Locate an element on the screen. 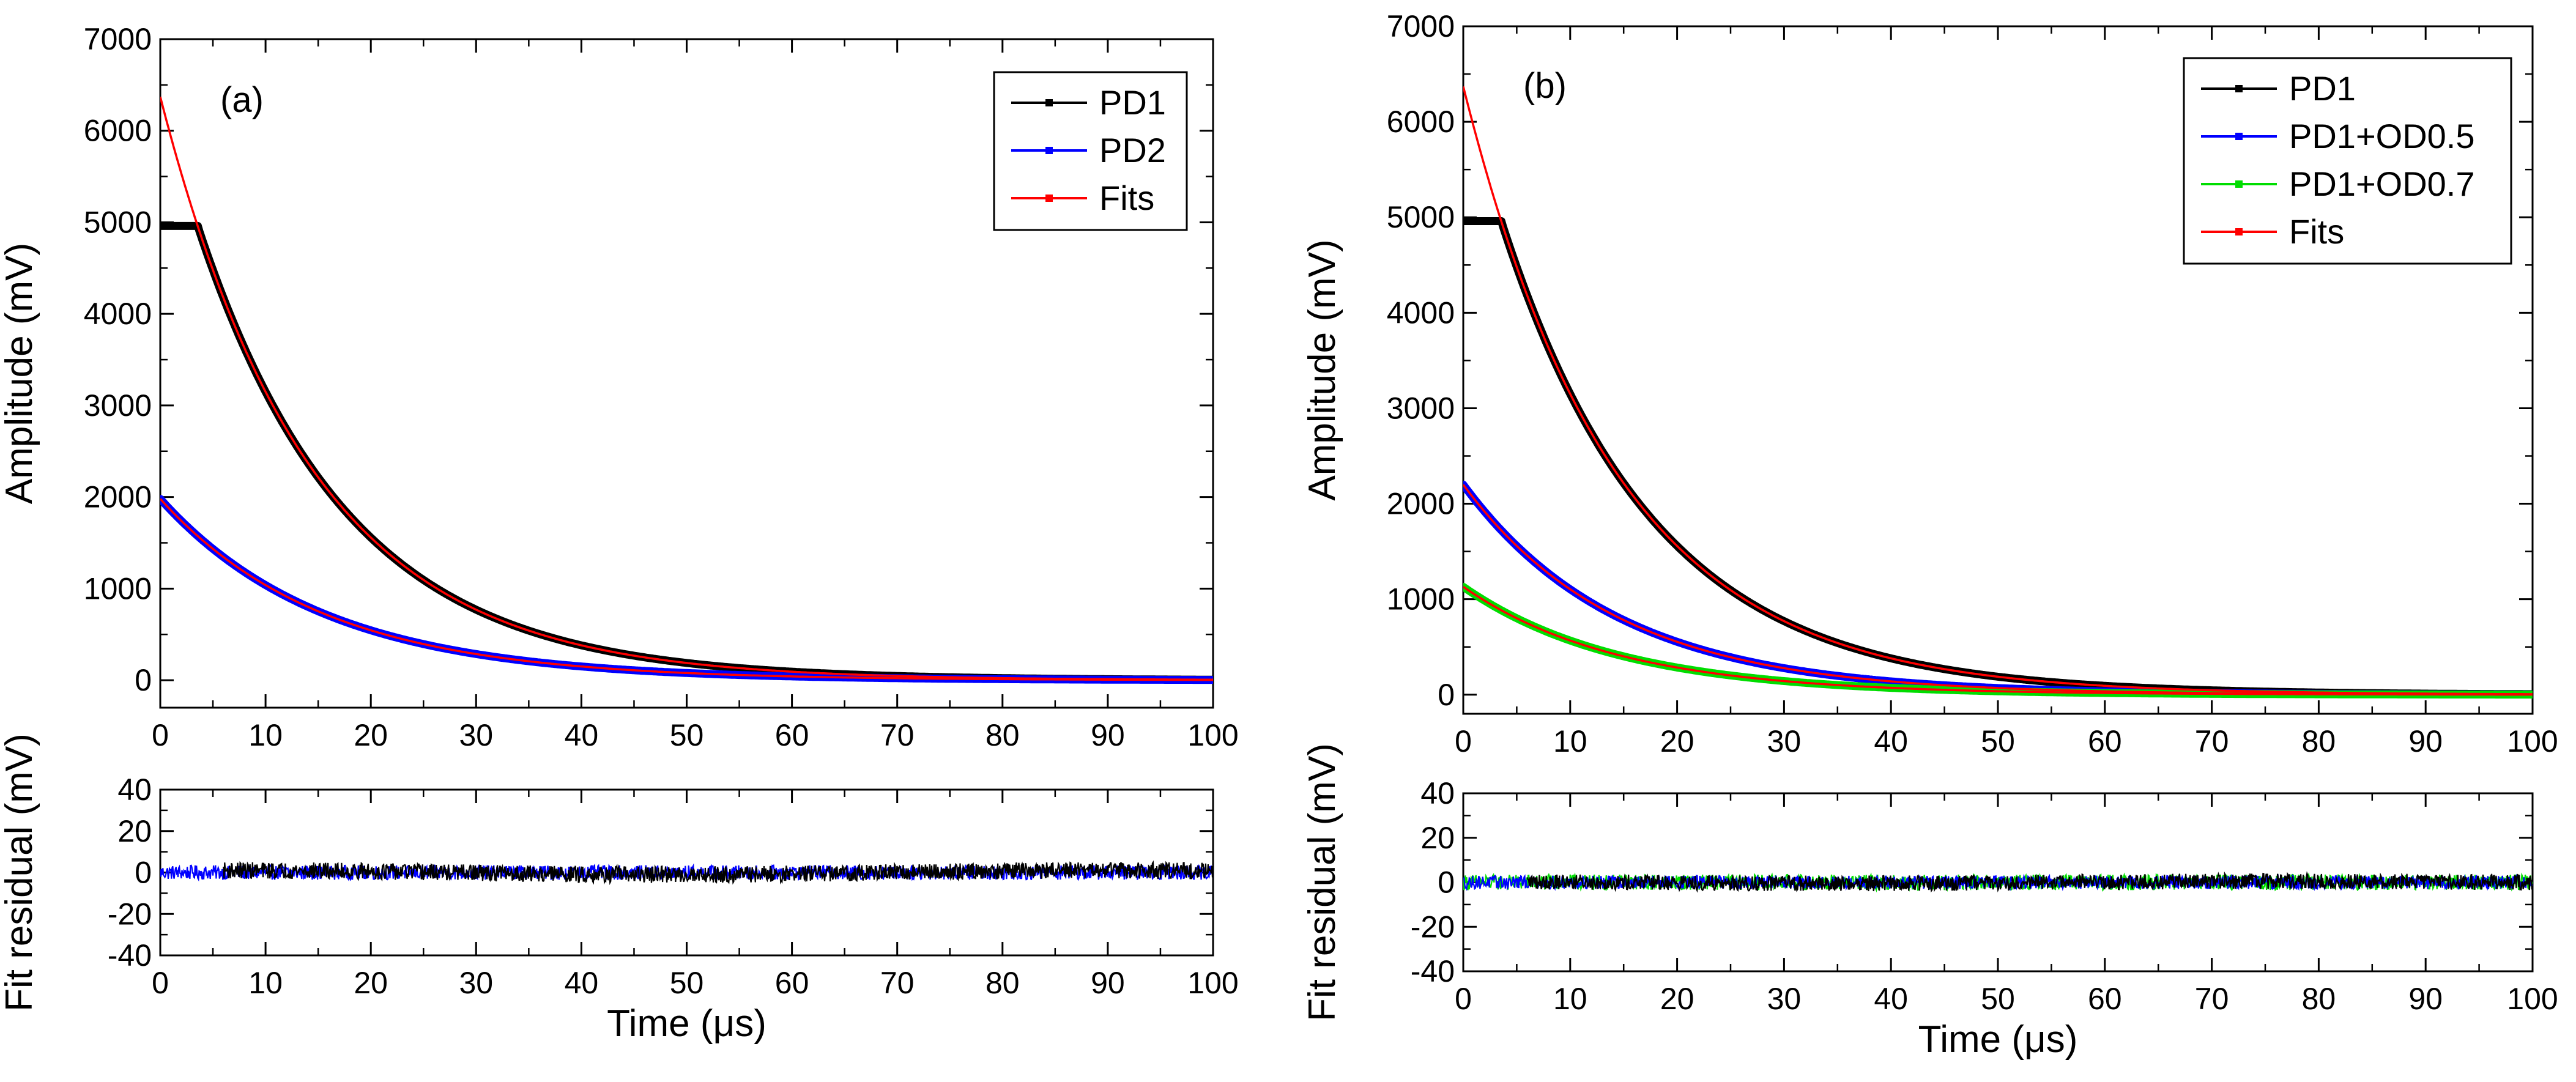 This screenshot has height=1082, width=2576. panel-b-main-x-tick-label: 60 is located at coordinates (2105, 741).